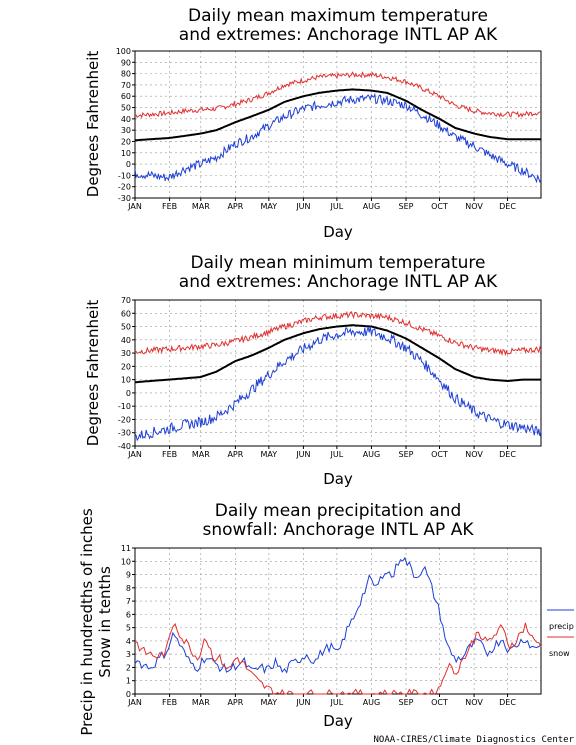 This screenshot has height=745, width=576. Describe the element at coordinates (126, 313) in the screenshot. I see `chart-2-ytick-label: 60` at that location.